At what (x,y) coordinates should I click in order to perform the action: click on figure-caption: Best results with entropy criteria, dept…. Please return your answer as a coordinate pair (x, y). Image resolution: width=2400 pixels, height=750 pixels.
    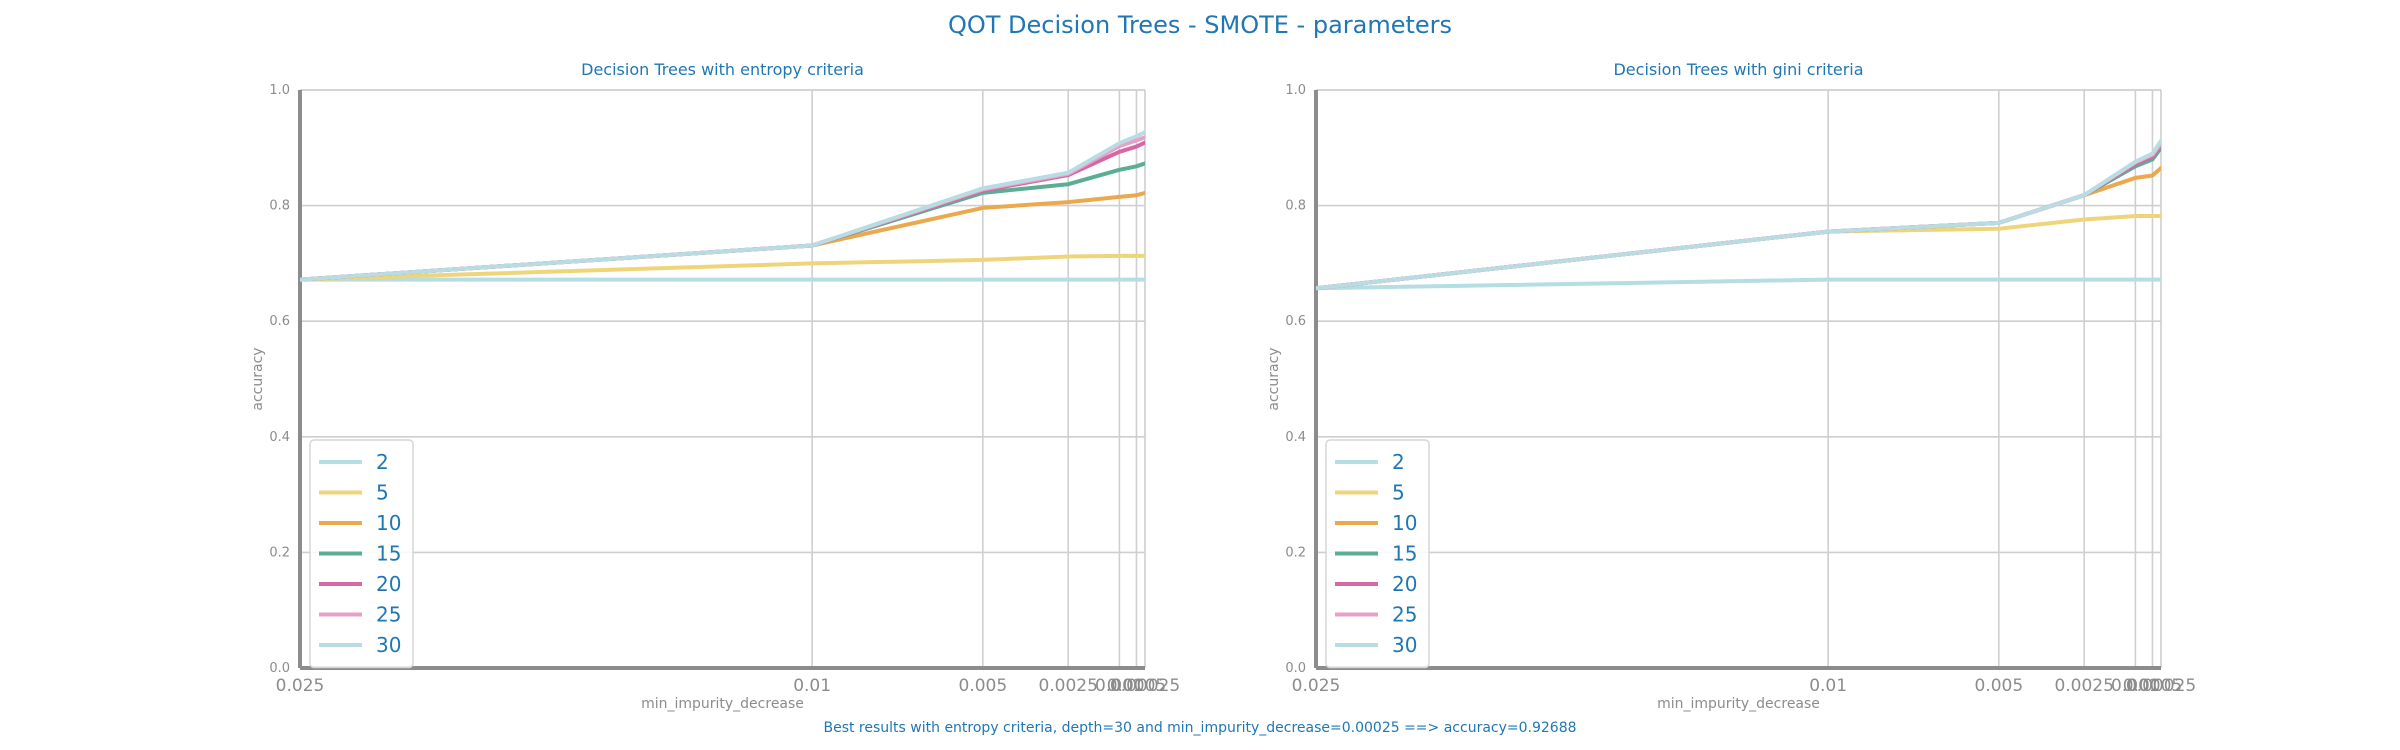
    Looking at the image, I should click on (1199, 728).